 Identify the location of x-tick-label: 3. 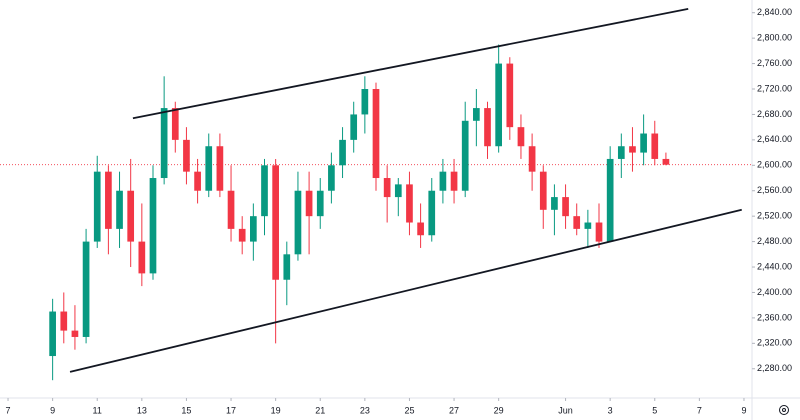
(610, 410).